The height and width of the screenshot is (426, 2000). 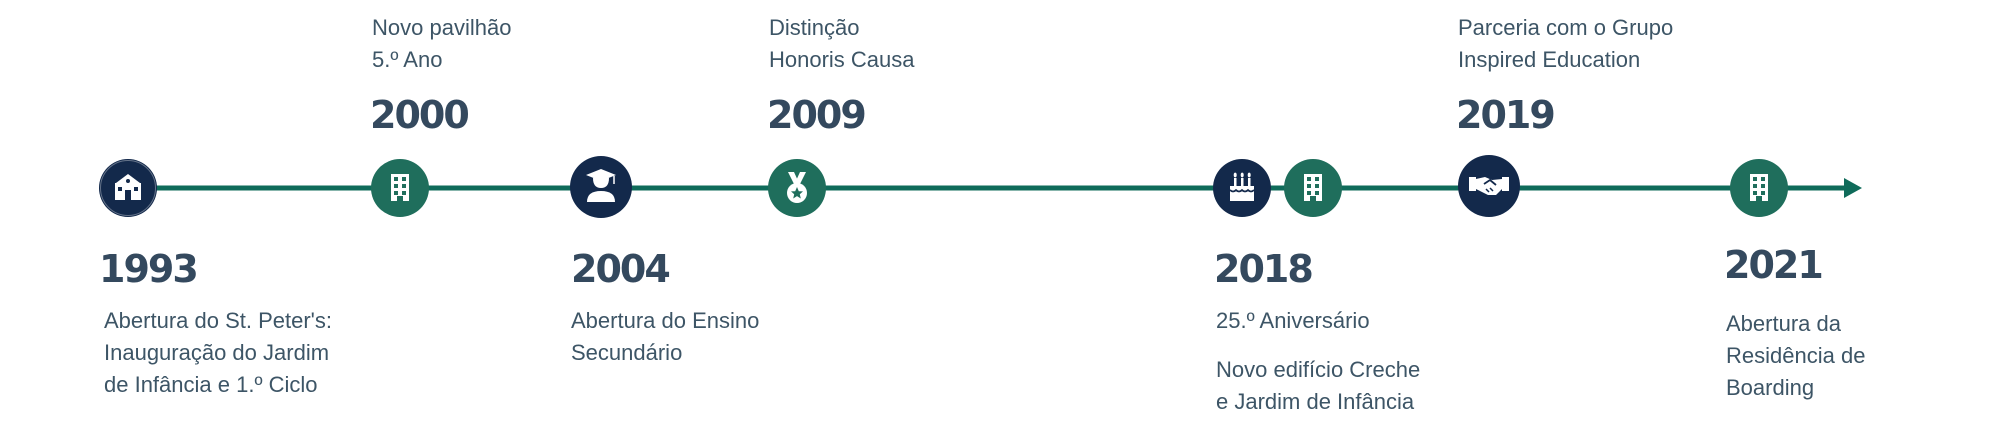 I want to click on milestone-2018-node, so click(x=1242, y=188).